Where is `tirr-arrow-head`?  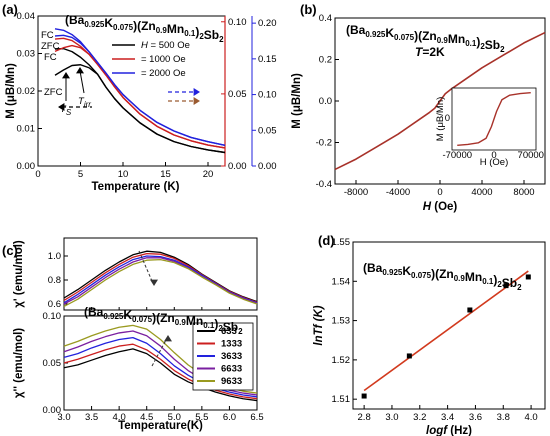
tirr-arrow-head is located at coordinates (80, 70).